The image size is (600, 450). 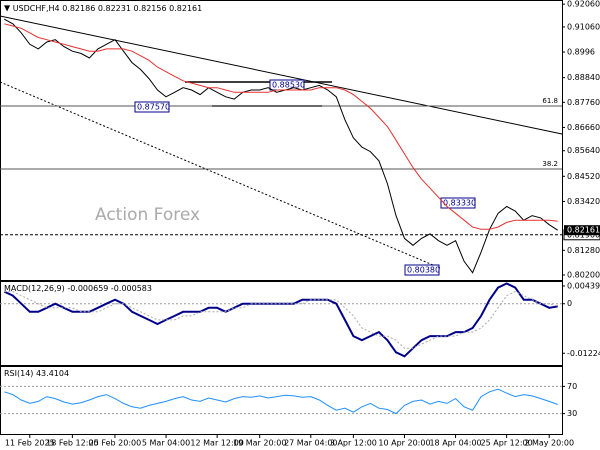 What do you see at coordinates (583, 150) in the screenshot?
I see `y-tick-label: 0.85640` at bounding box center [583, 150].